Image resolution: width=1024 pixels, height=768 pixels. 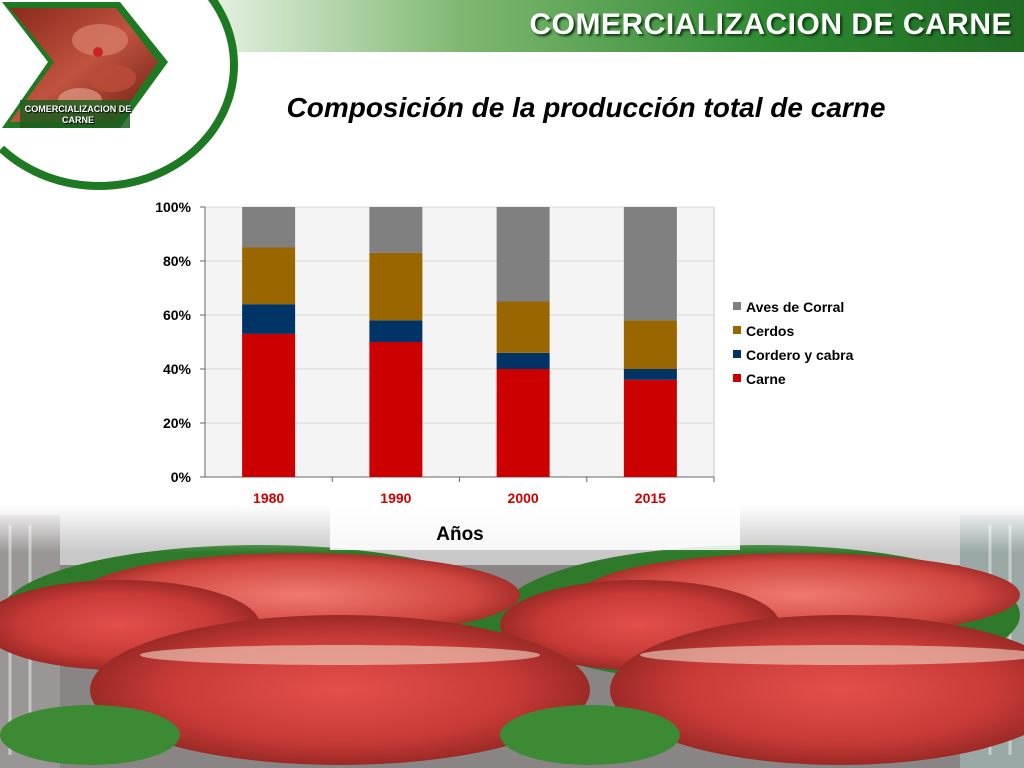 What do you see at coordinates (177, 369) in the screenshot?
I see `y-tick-label: 40%` at bounding box center [177, 369].